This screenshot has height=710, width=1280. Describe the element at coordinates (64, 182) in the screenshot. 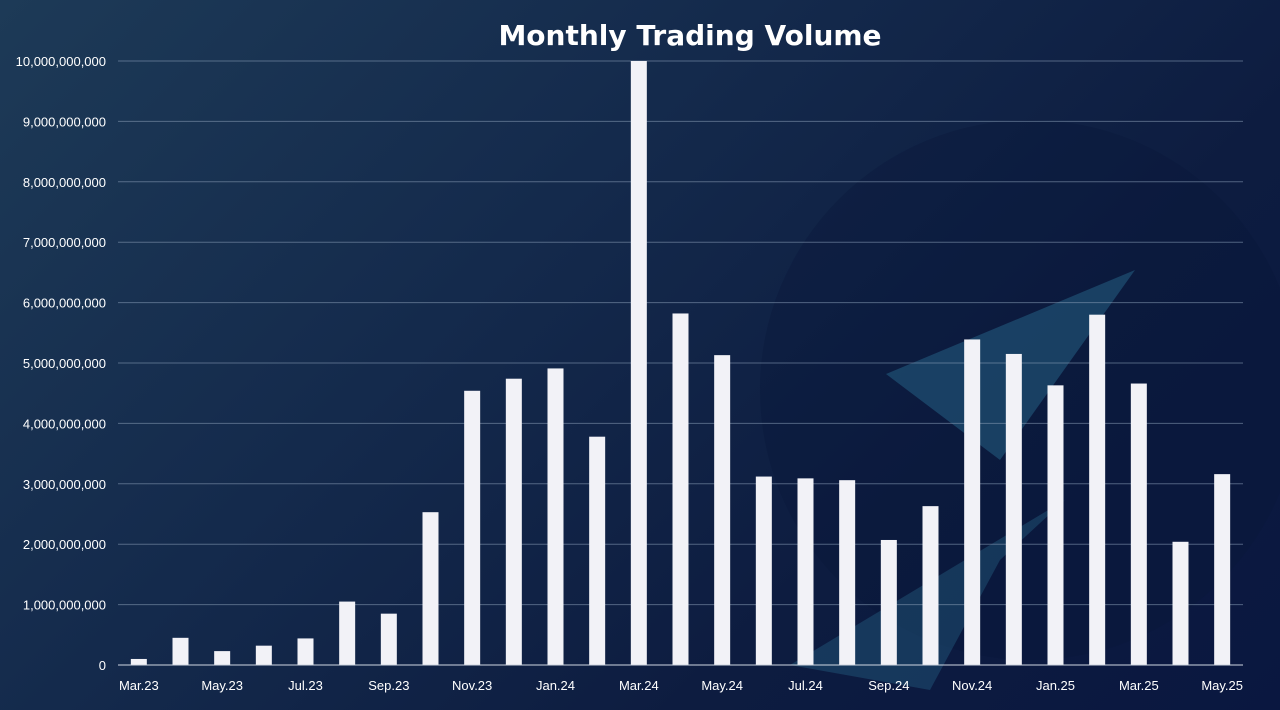

I see `y-tick-label: 8,000,000,000` at that location.